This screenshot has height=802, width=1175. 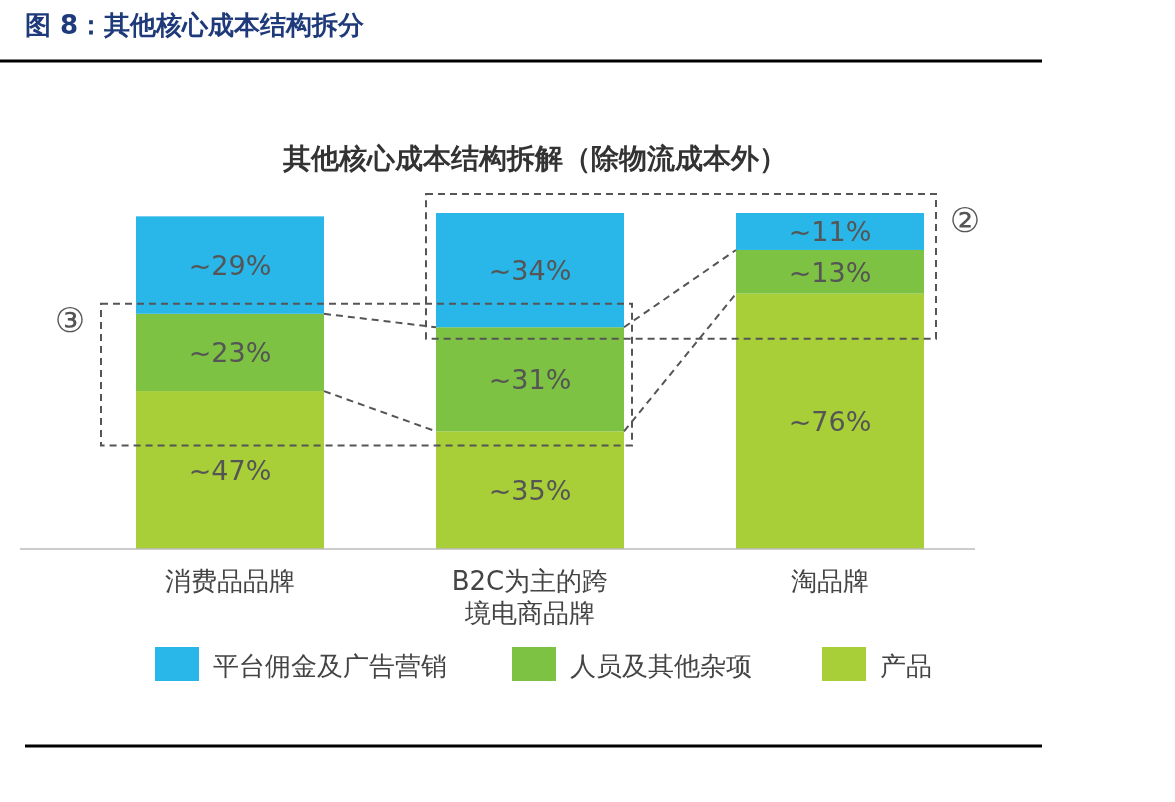 I want to click on x-tick-label: B2C为主的跨境电商品牌, so click(x=530, y=597).